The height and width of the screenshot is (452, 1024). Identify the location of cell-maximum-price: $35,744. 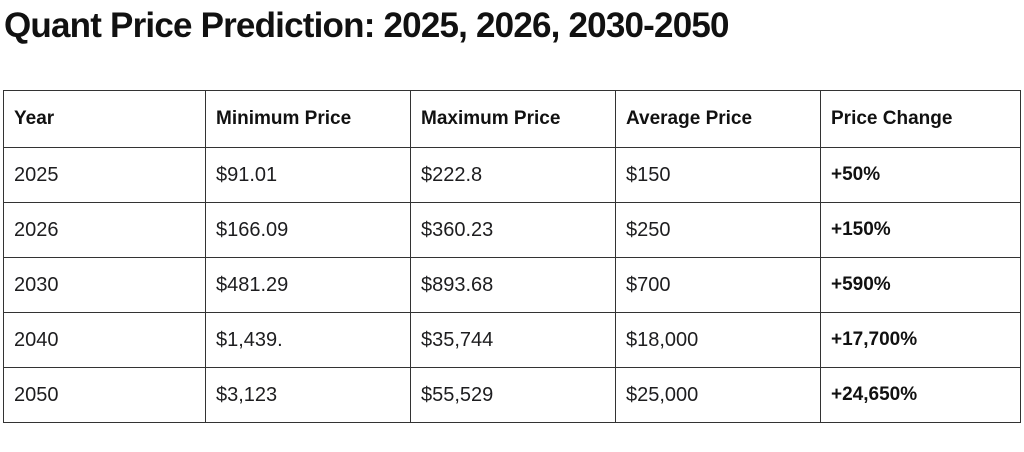
(513, 340).